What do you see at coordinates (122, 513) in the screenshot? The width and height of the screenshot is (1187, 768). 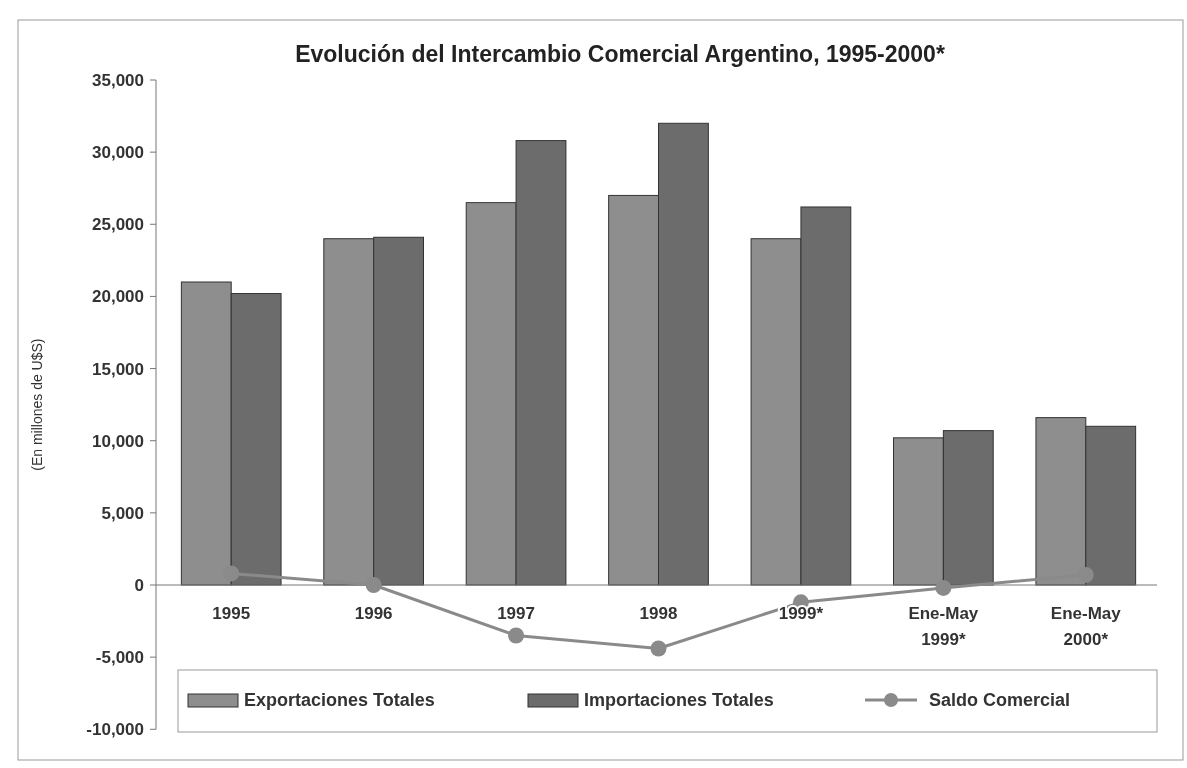 I see `y-tick-label: 5,000` at bounding box center [122, 513].